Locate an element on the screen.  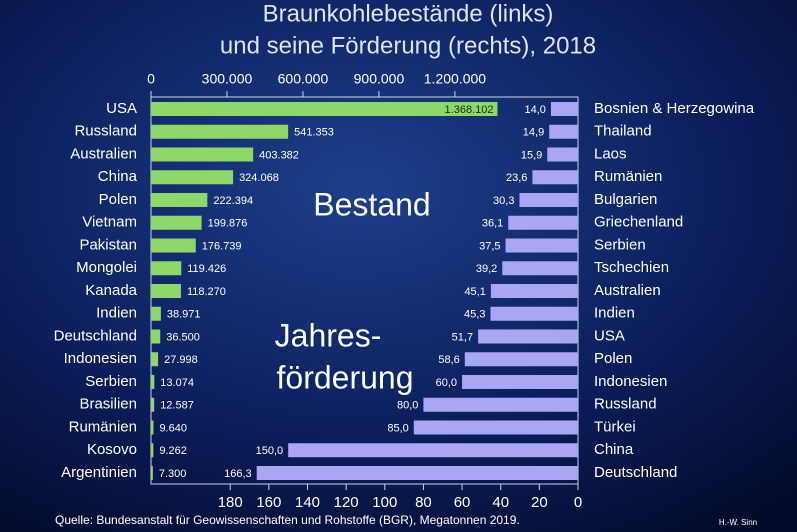
category-label: Rumänien is located at coordinates (103, 426).